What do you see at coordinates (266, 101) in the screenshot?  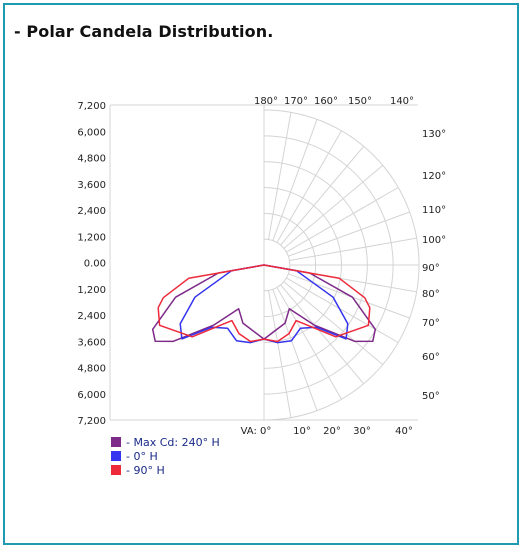 I see `angle-label-top: 180°` at bounding box center [266, 101].